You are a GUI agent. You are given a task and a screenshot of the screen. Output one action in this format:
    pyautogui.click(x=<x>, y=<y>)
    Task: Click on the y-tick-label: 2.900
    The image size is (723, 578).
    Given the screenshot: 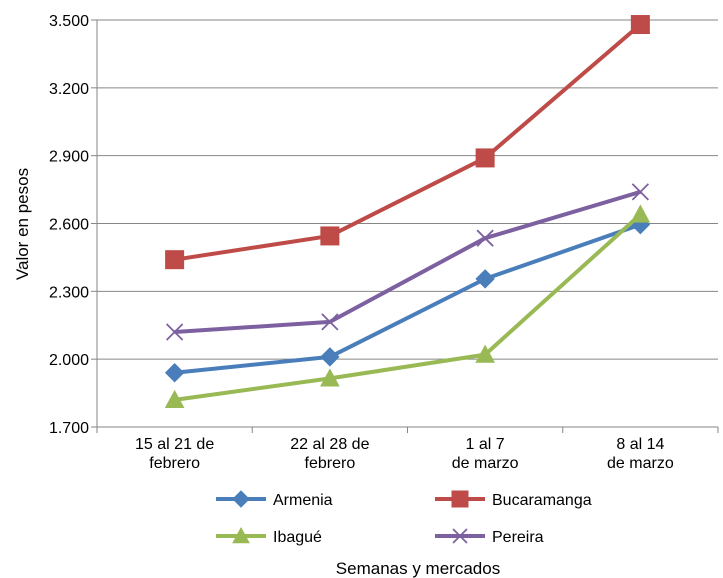 What is the action you would take?
    pyautogui.click(x=69, y=157)
    